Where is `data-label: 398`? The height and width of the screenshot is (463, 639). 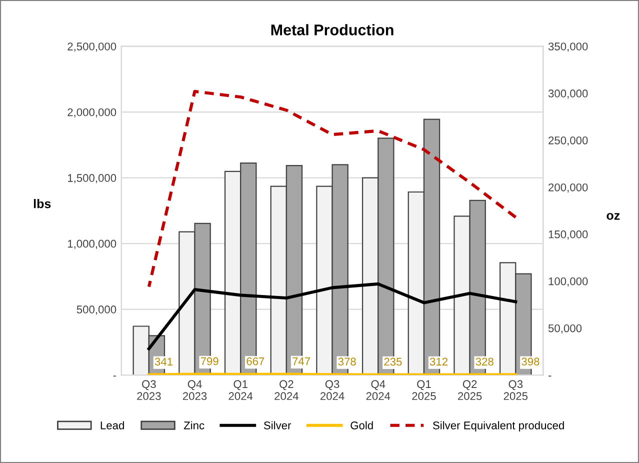
data-label: 398 is located at coordinates (531, 362).